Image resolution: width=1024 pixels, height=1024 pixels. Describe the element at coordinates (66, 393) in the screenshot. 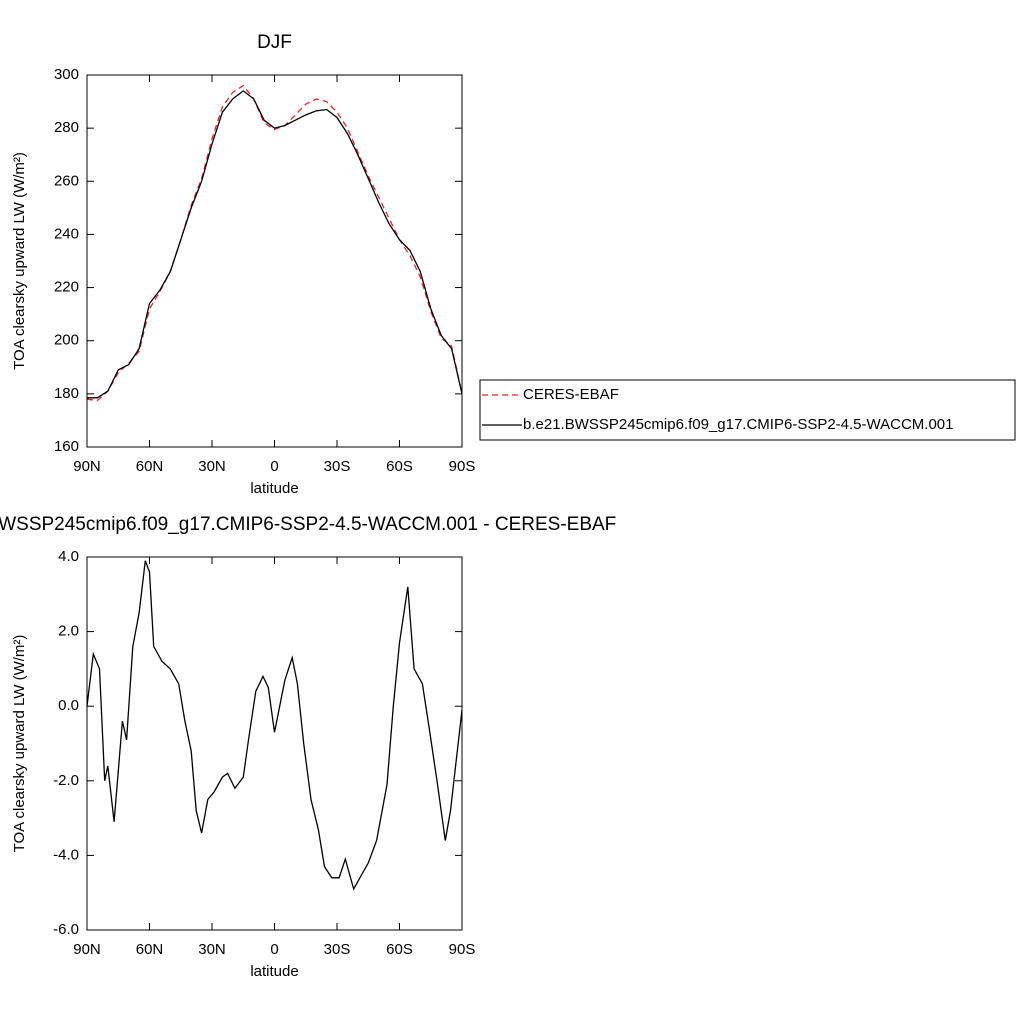

I see `y-tick-label: 180` at that location.